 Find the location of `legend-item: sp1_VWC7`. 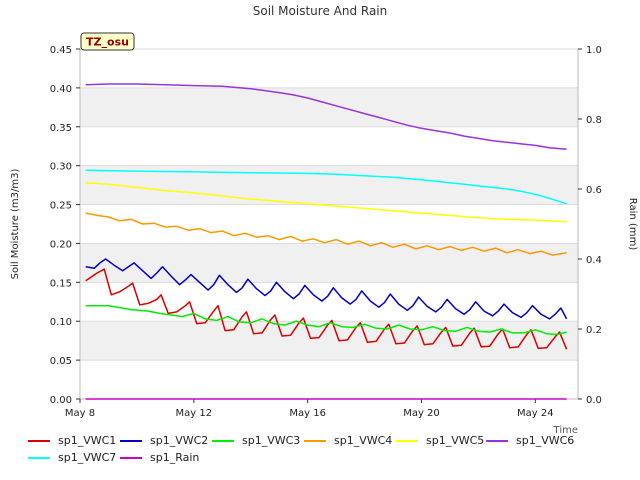

legend-item: sp1_VWC7 is located at coordinates (72, 457).